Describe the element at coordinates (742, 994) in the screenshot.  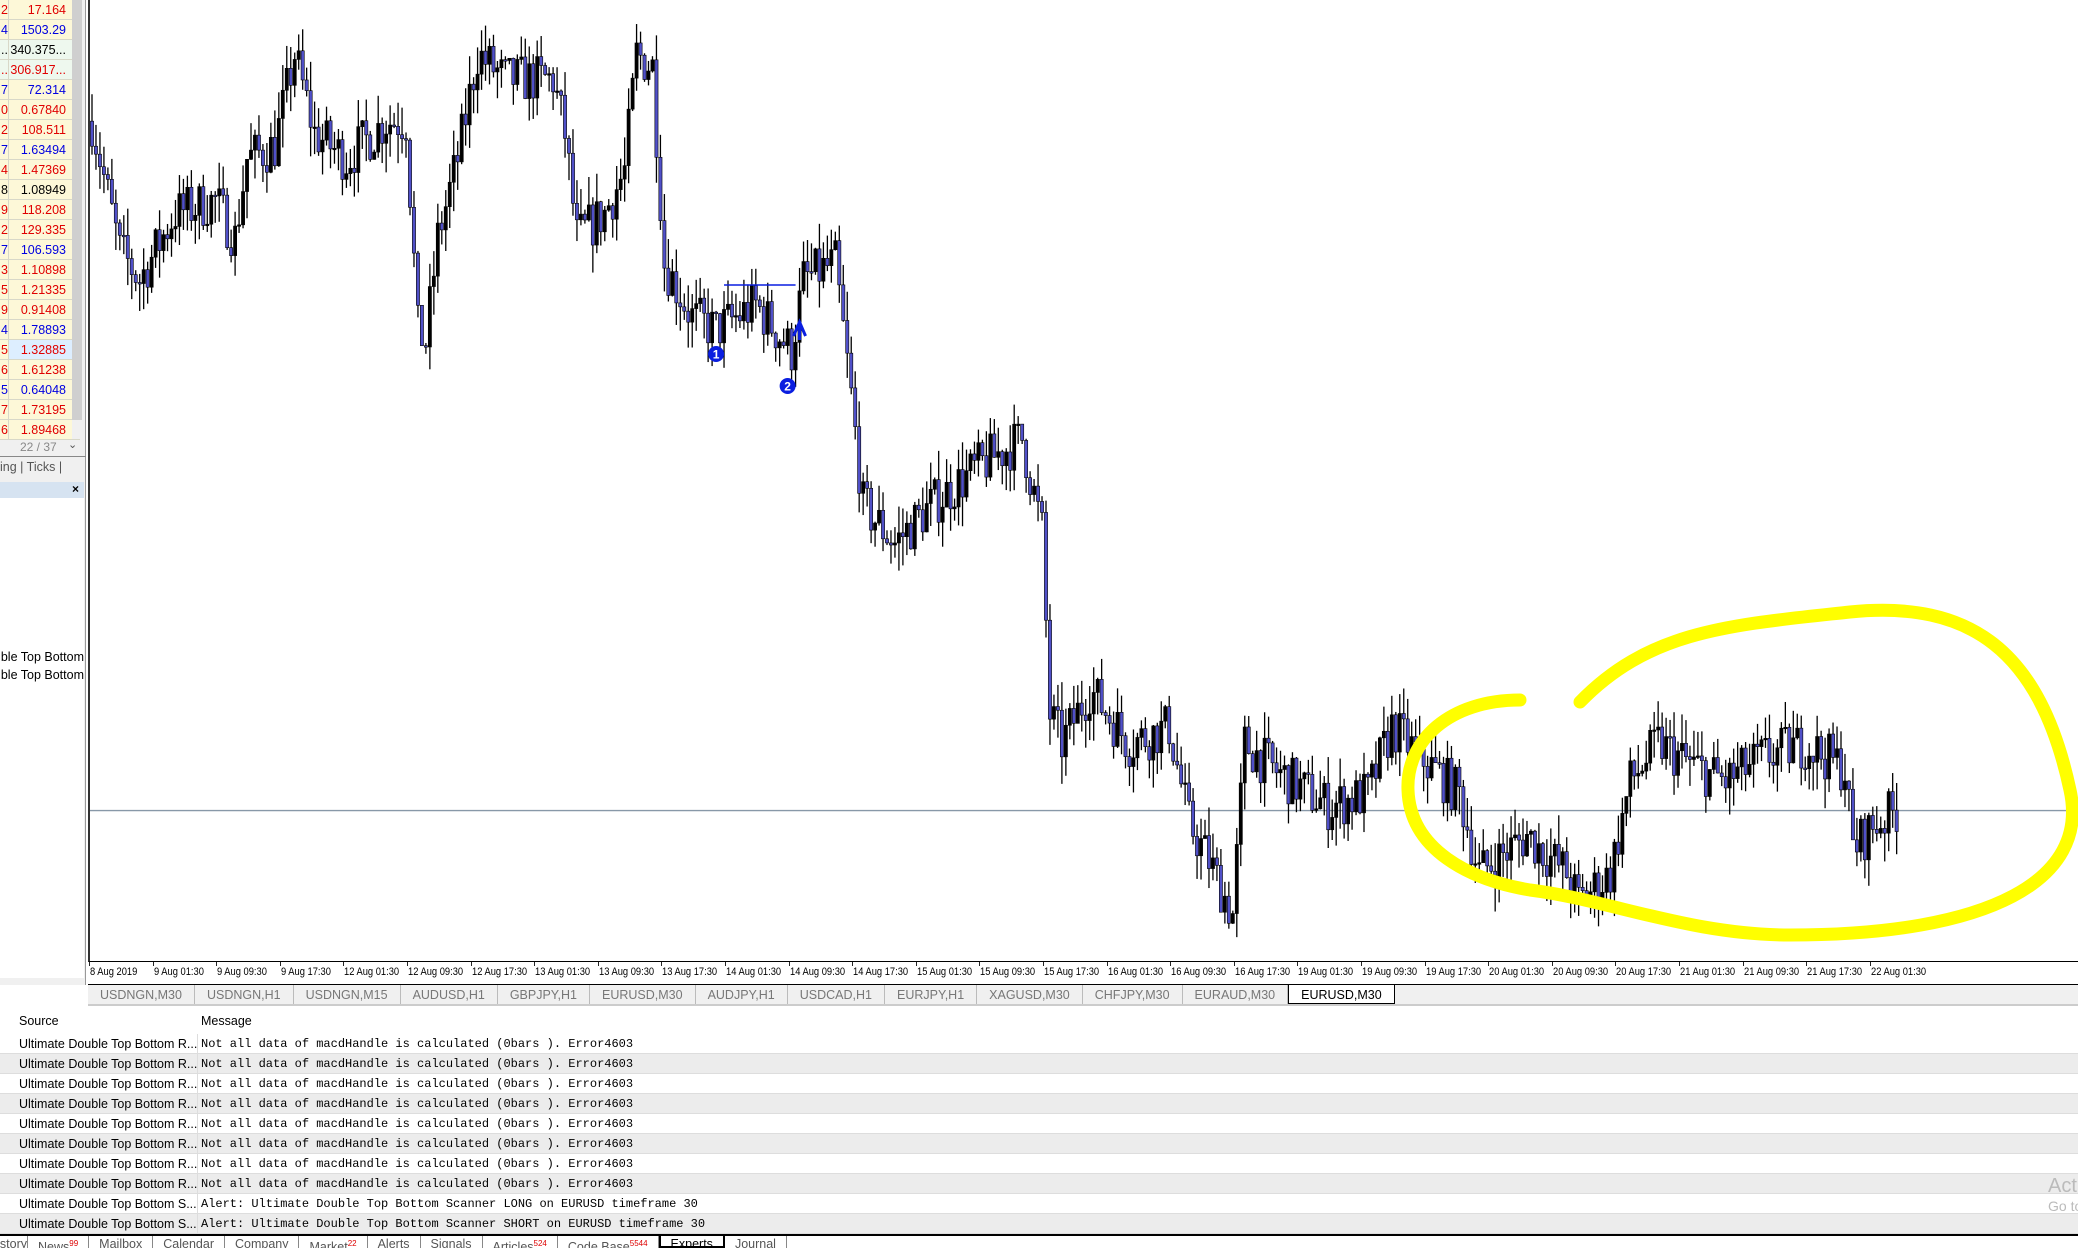
I see `chart-tab: AUDJPY,H1` at that location.